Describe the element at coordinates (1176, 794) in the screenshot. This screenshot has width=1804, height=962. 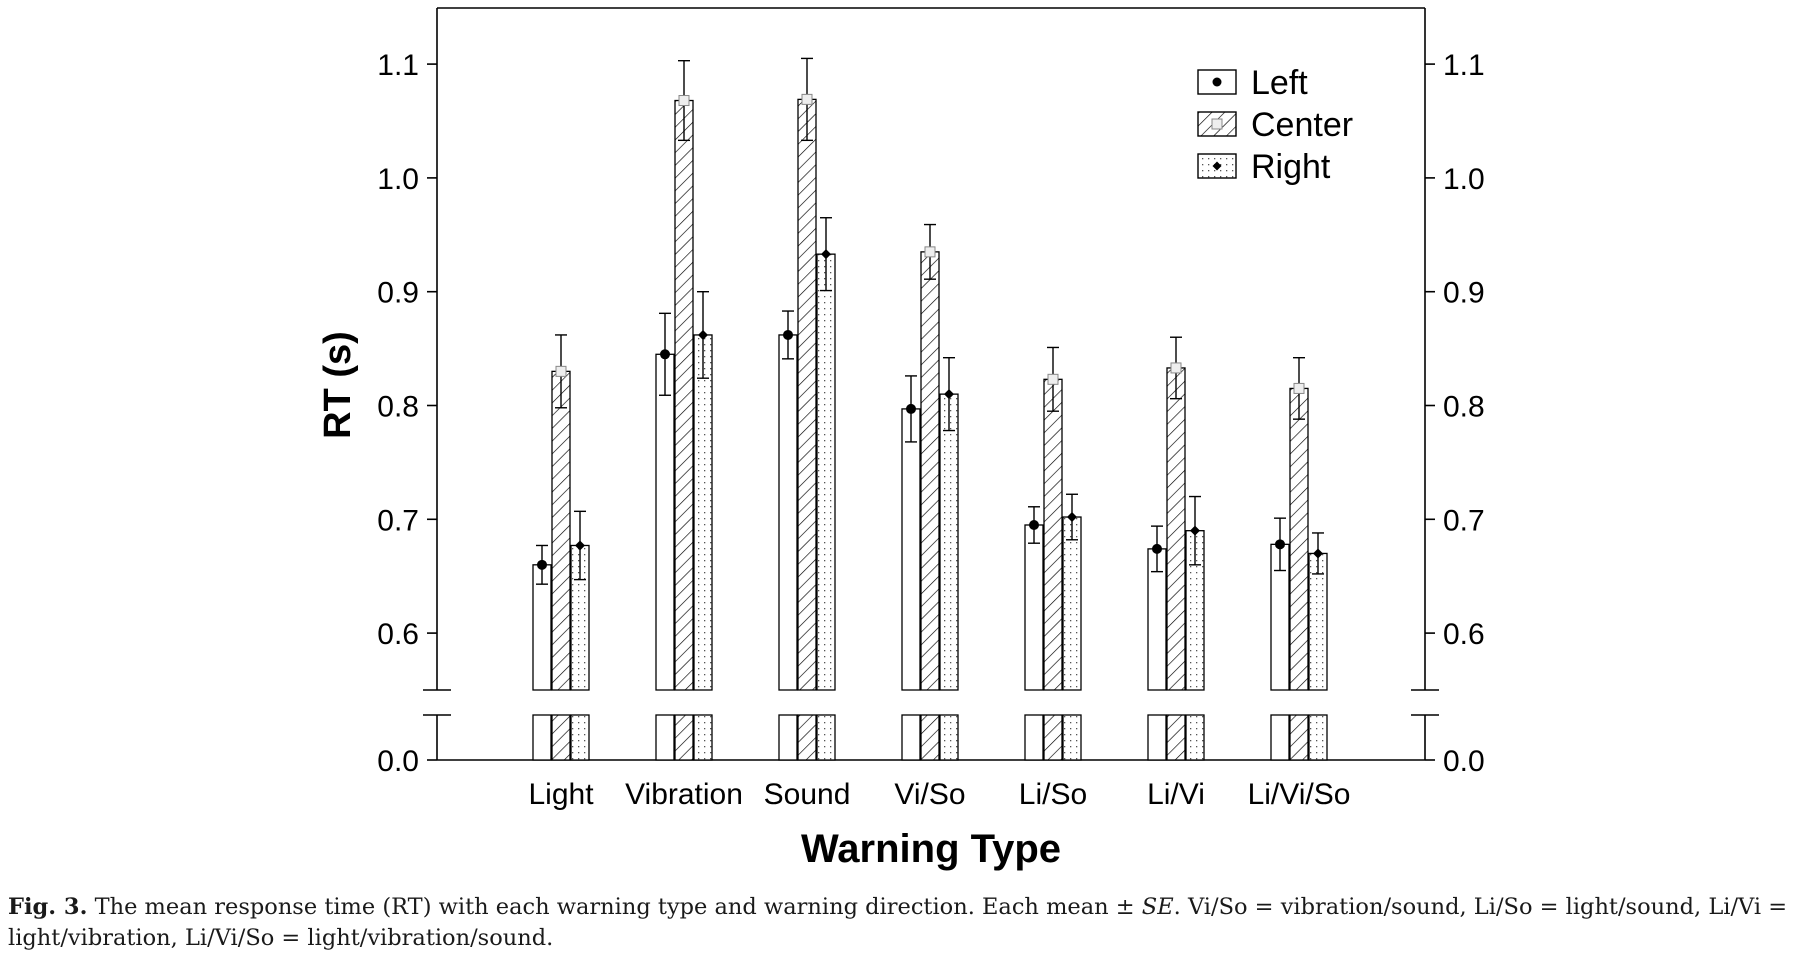
I see `x-tick-label: Li/Vi` at that location.